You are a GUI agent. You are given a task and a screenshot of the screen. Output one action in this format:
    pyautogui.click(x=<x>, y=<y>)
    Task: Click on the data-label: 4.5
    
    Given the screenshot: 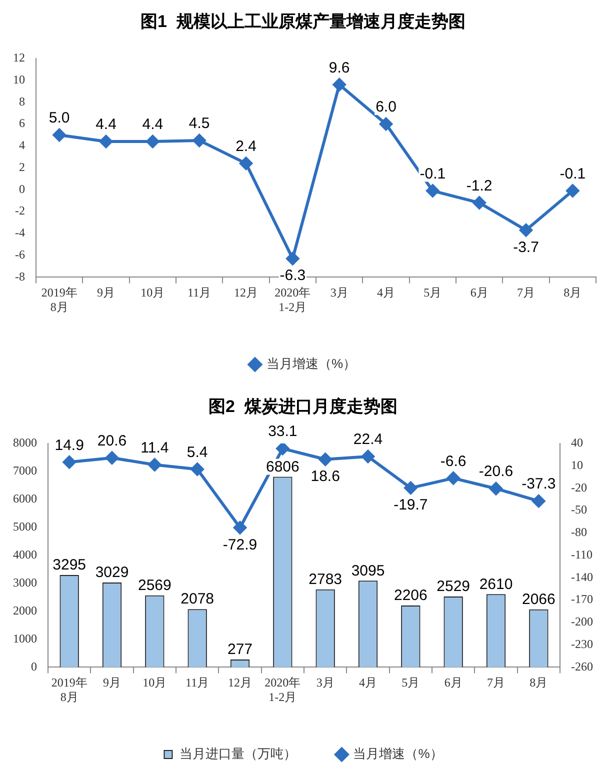 What is the action you would take?
    pyautogui.click(x=199, y=123)
    